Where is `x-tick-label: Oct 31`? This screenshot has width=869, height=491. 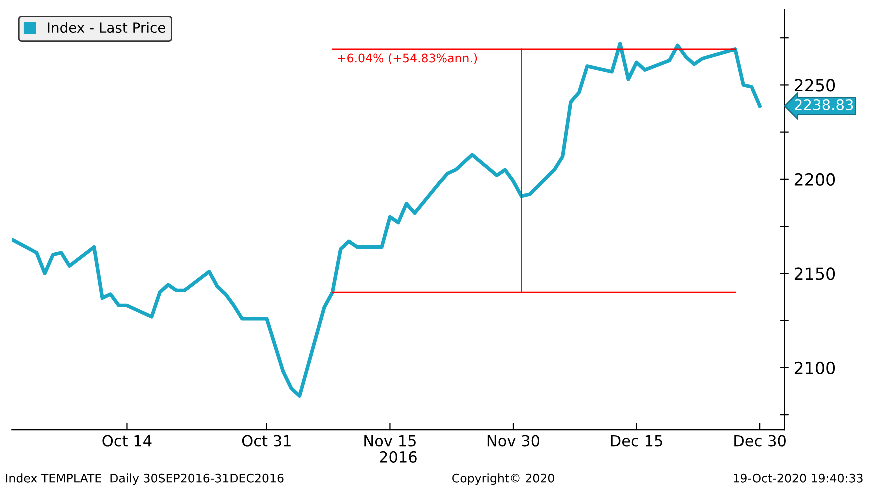 x-tick-label: Oct 31 is located at coordinates (266, 441).